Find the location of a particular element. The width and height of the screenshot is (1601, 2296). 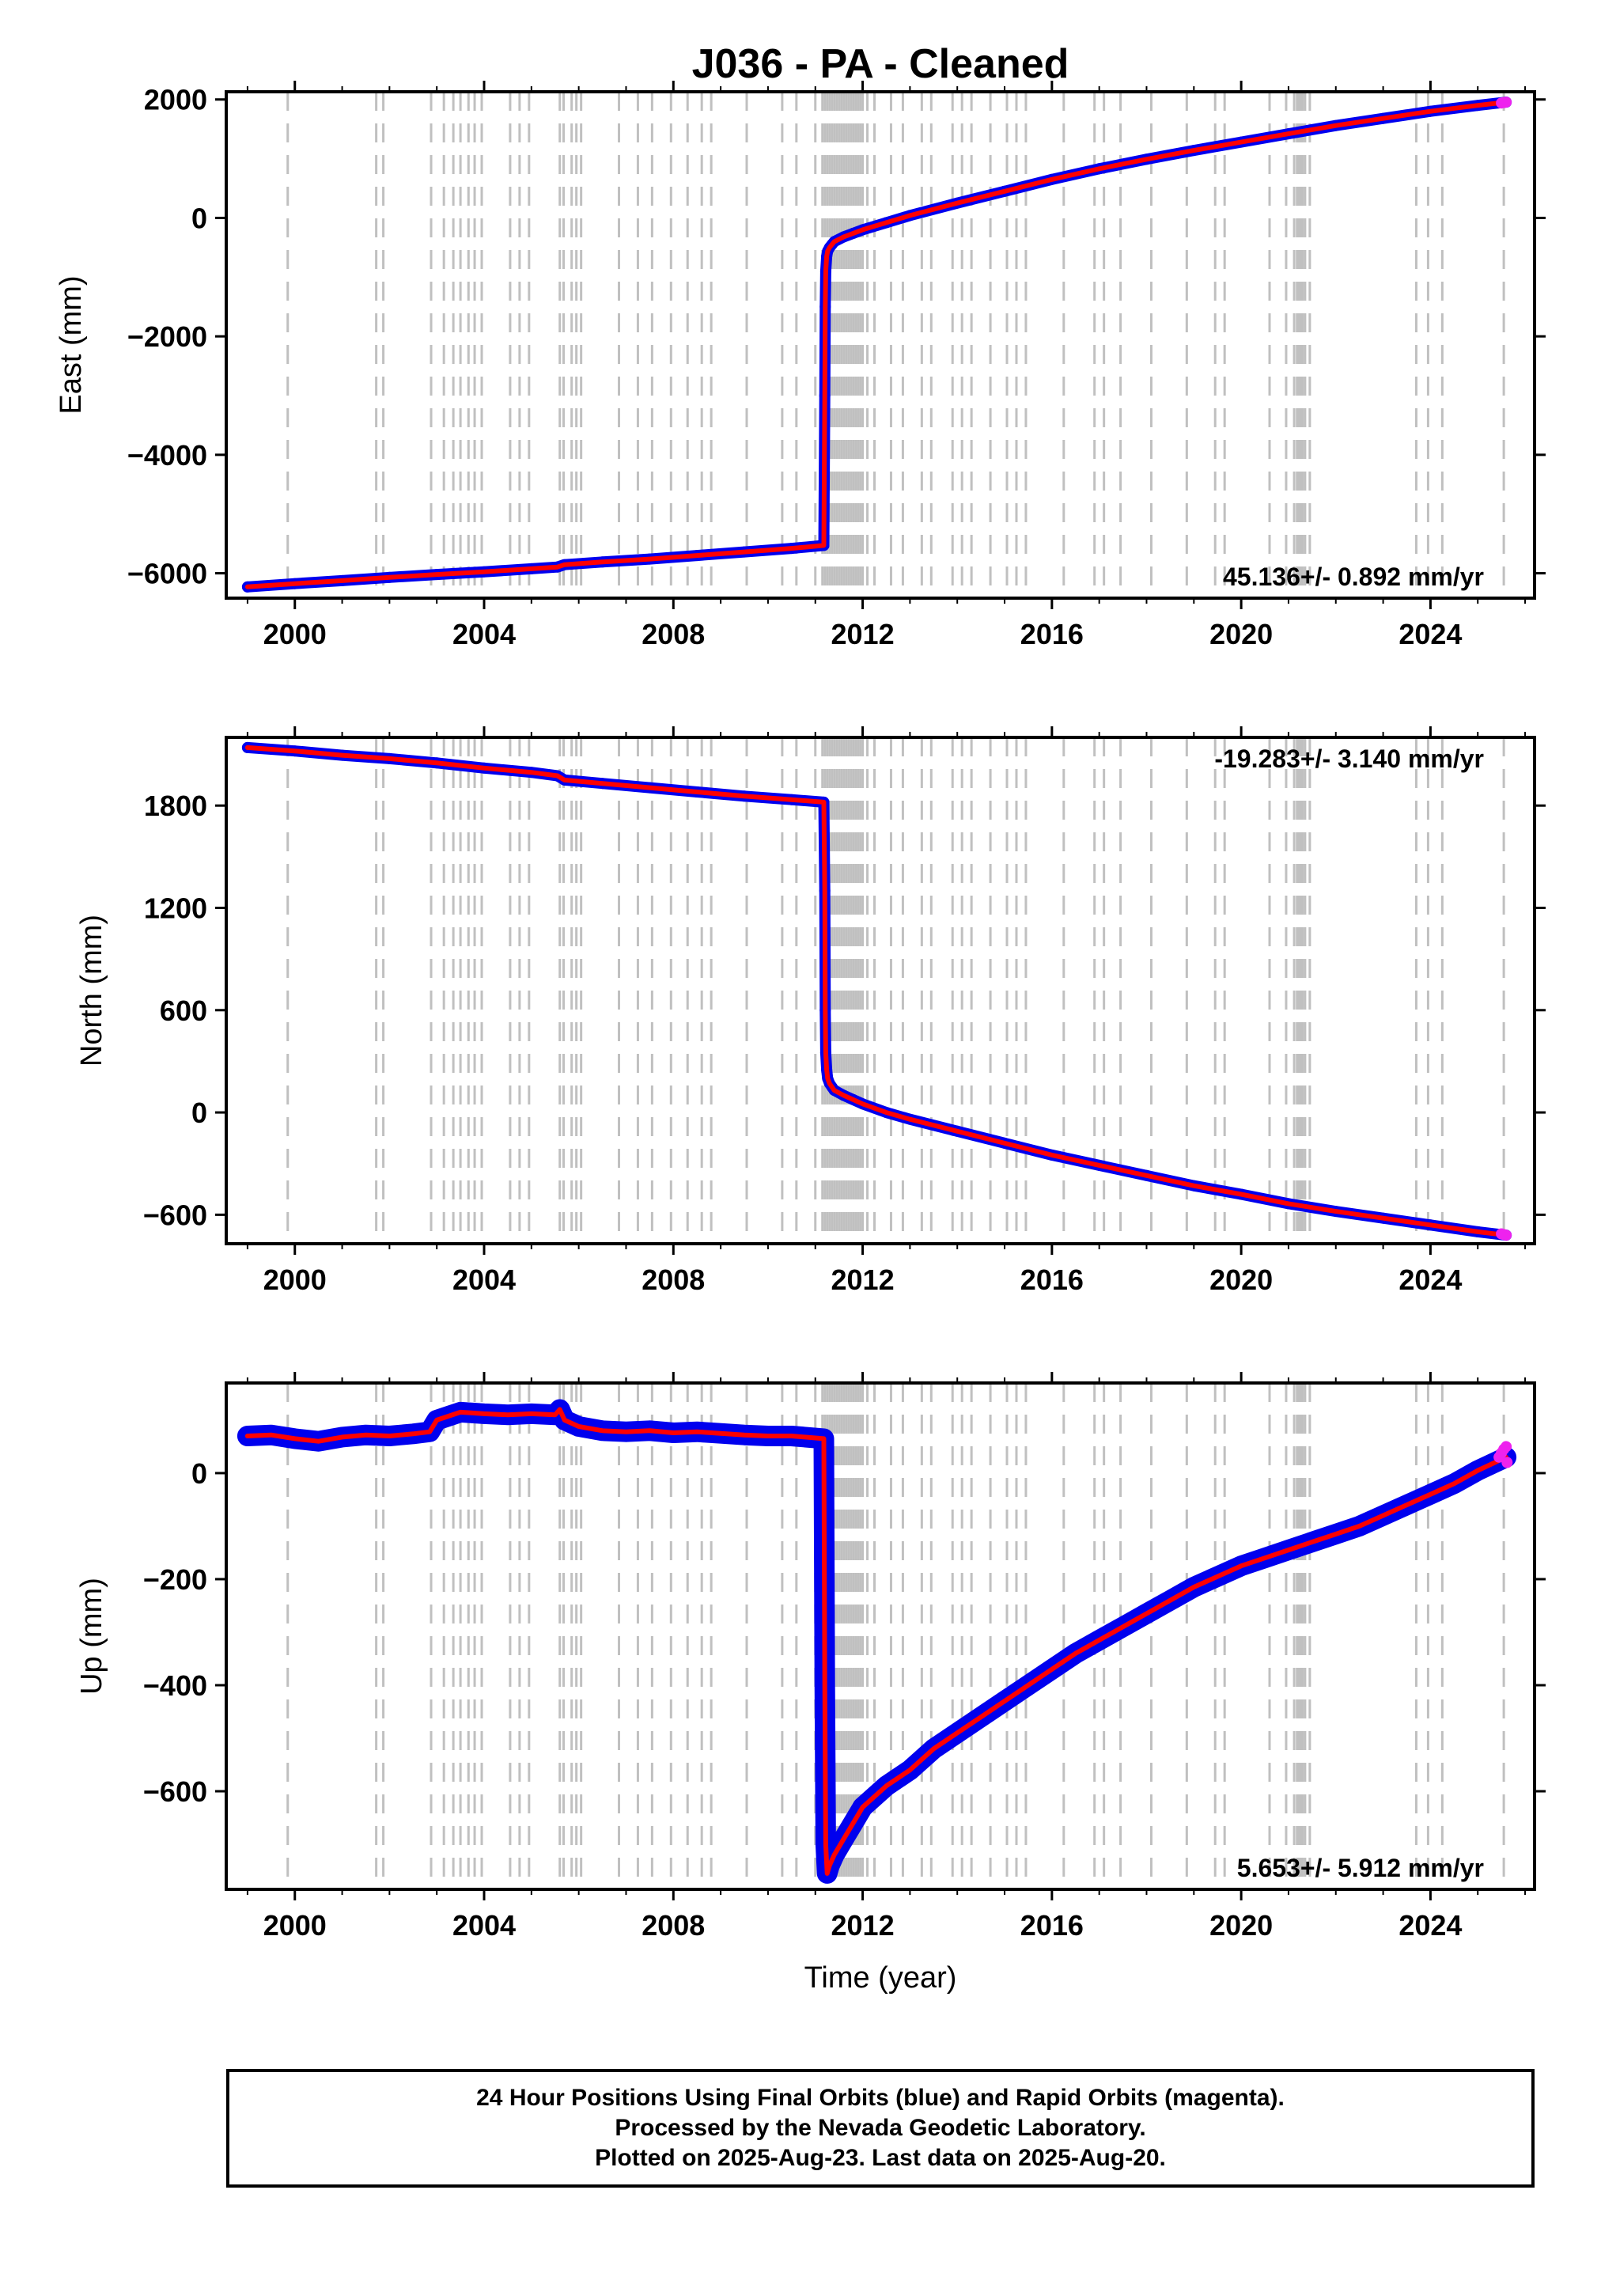

y-tick-label: −400 is located at coordinates (175, 1685).